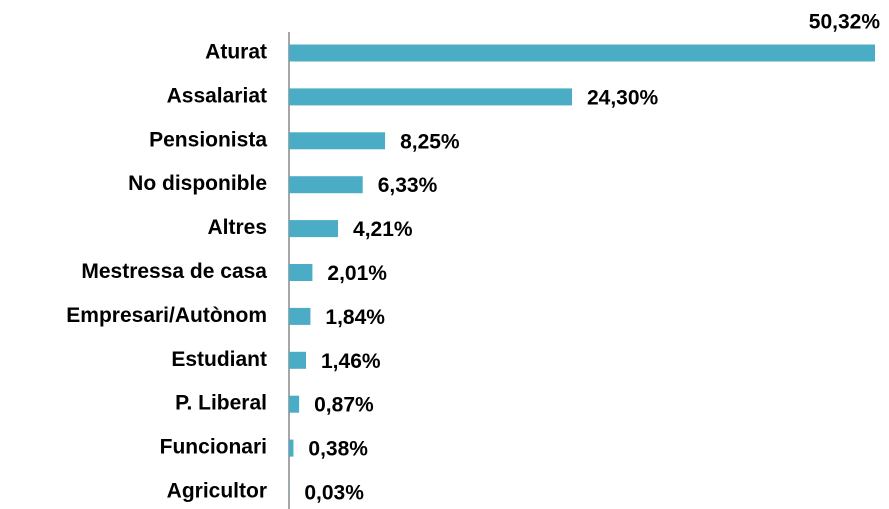 The image size is (889, 509). I want to click on value-label: 6,33%, so click(408, 185).